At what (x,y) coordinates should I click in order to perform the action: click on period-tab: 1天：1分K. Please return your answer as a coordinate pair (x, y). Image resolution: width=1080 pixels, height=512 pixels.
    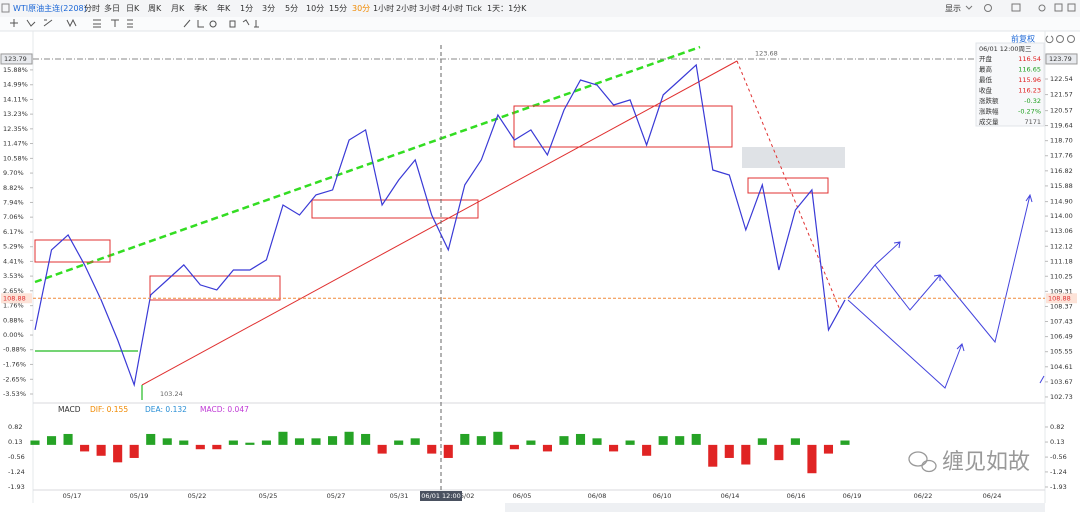
    Looking at the image, I should click on (507, 8).